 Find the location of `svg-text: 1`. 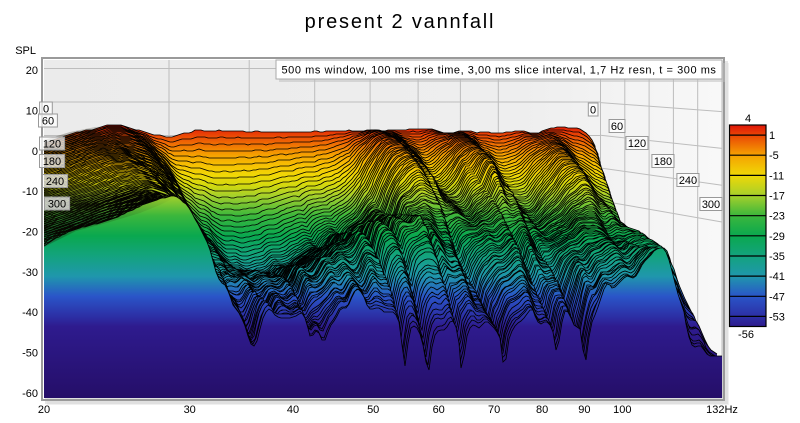

svg-text: 1 is located at coordinates (772, 136).